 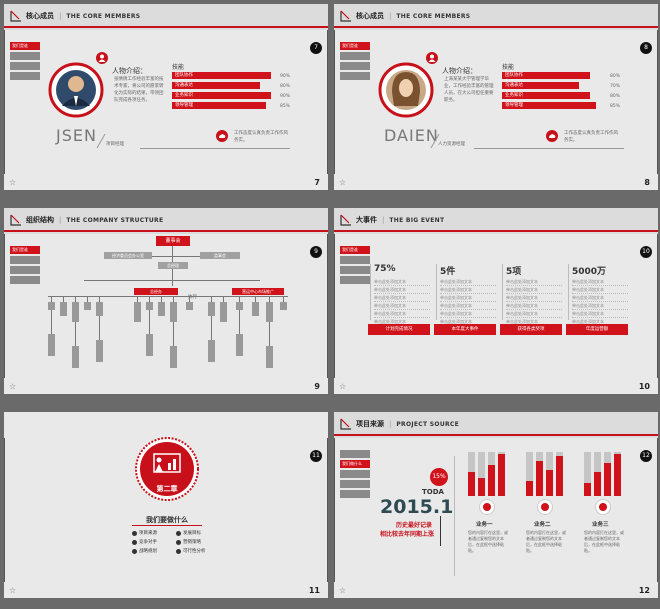 What do you see at coordinates (496, 231) in the screenshot?
I see `header-rule` at bounding box center [496, 231].